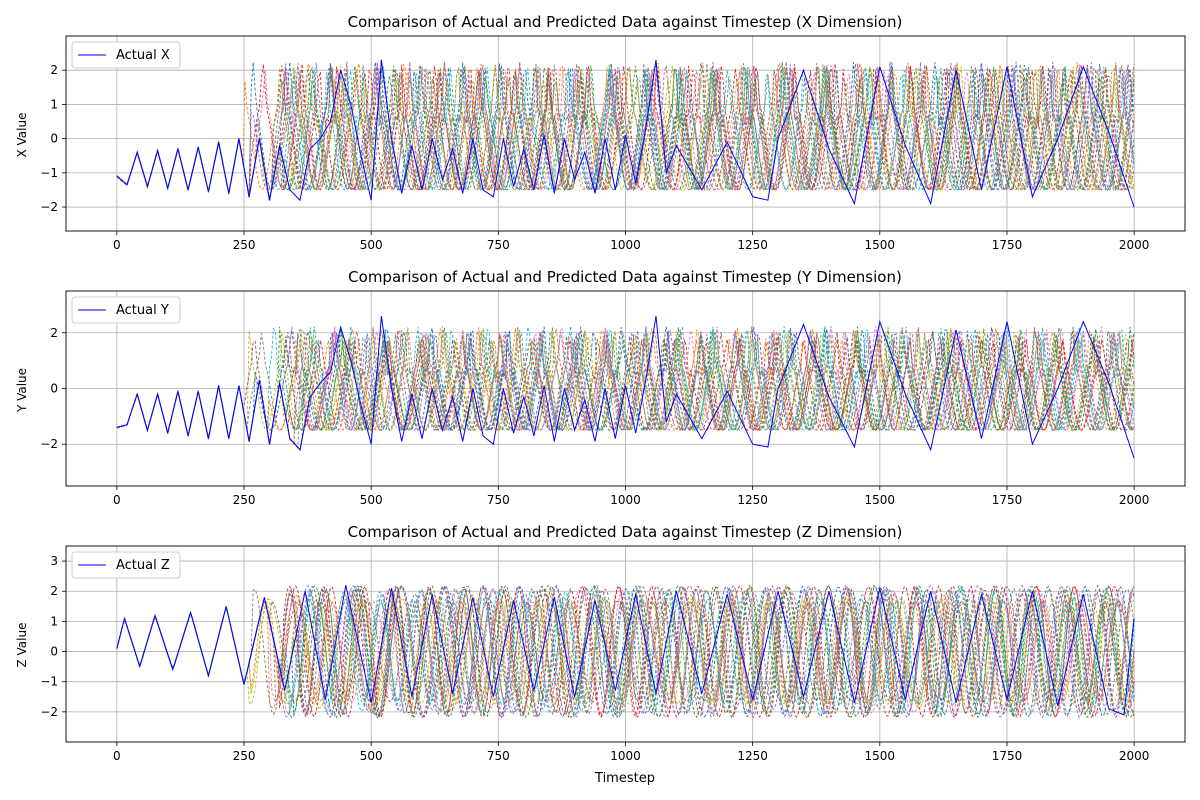 The width and height of the screenshot is (1200, 800). Describe the element at coordinates (22, 390) in the screenshot. I see `panel-y-ylabel: Y Value` at that location.